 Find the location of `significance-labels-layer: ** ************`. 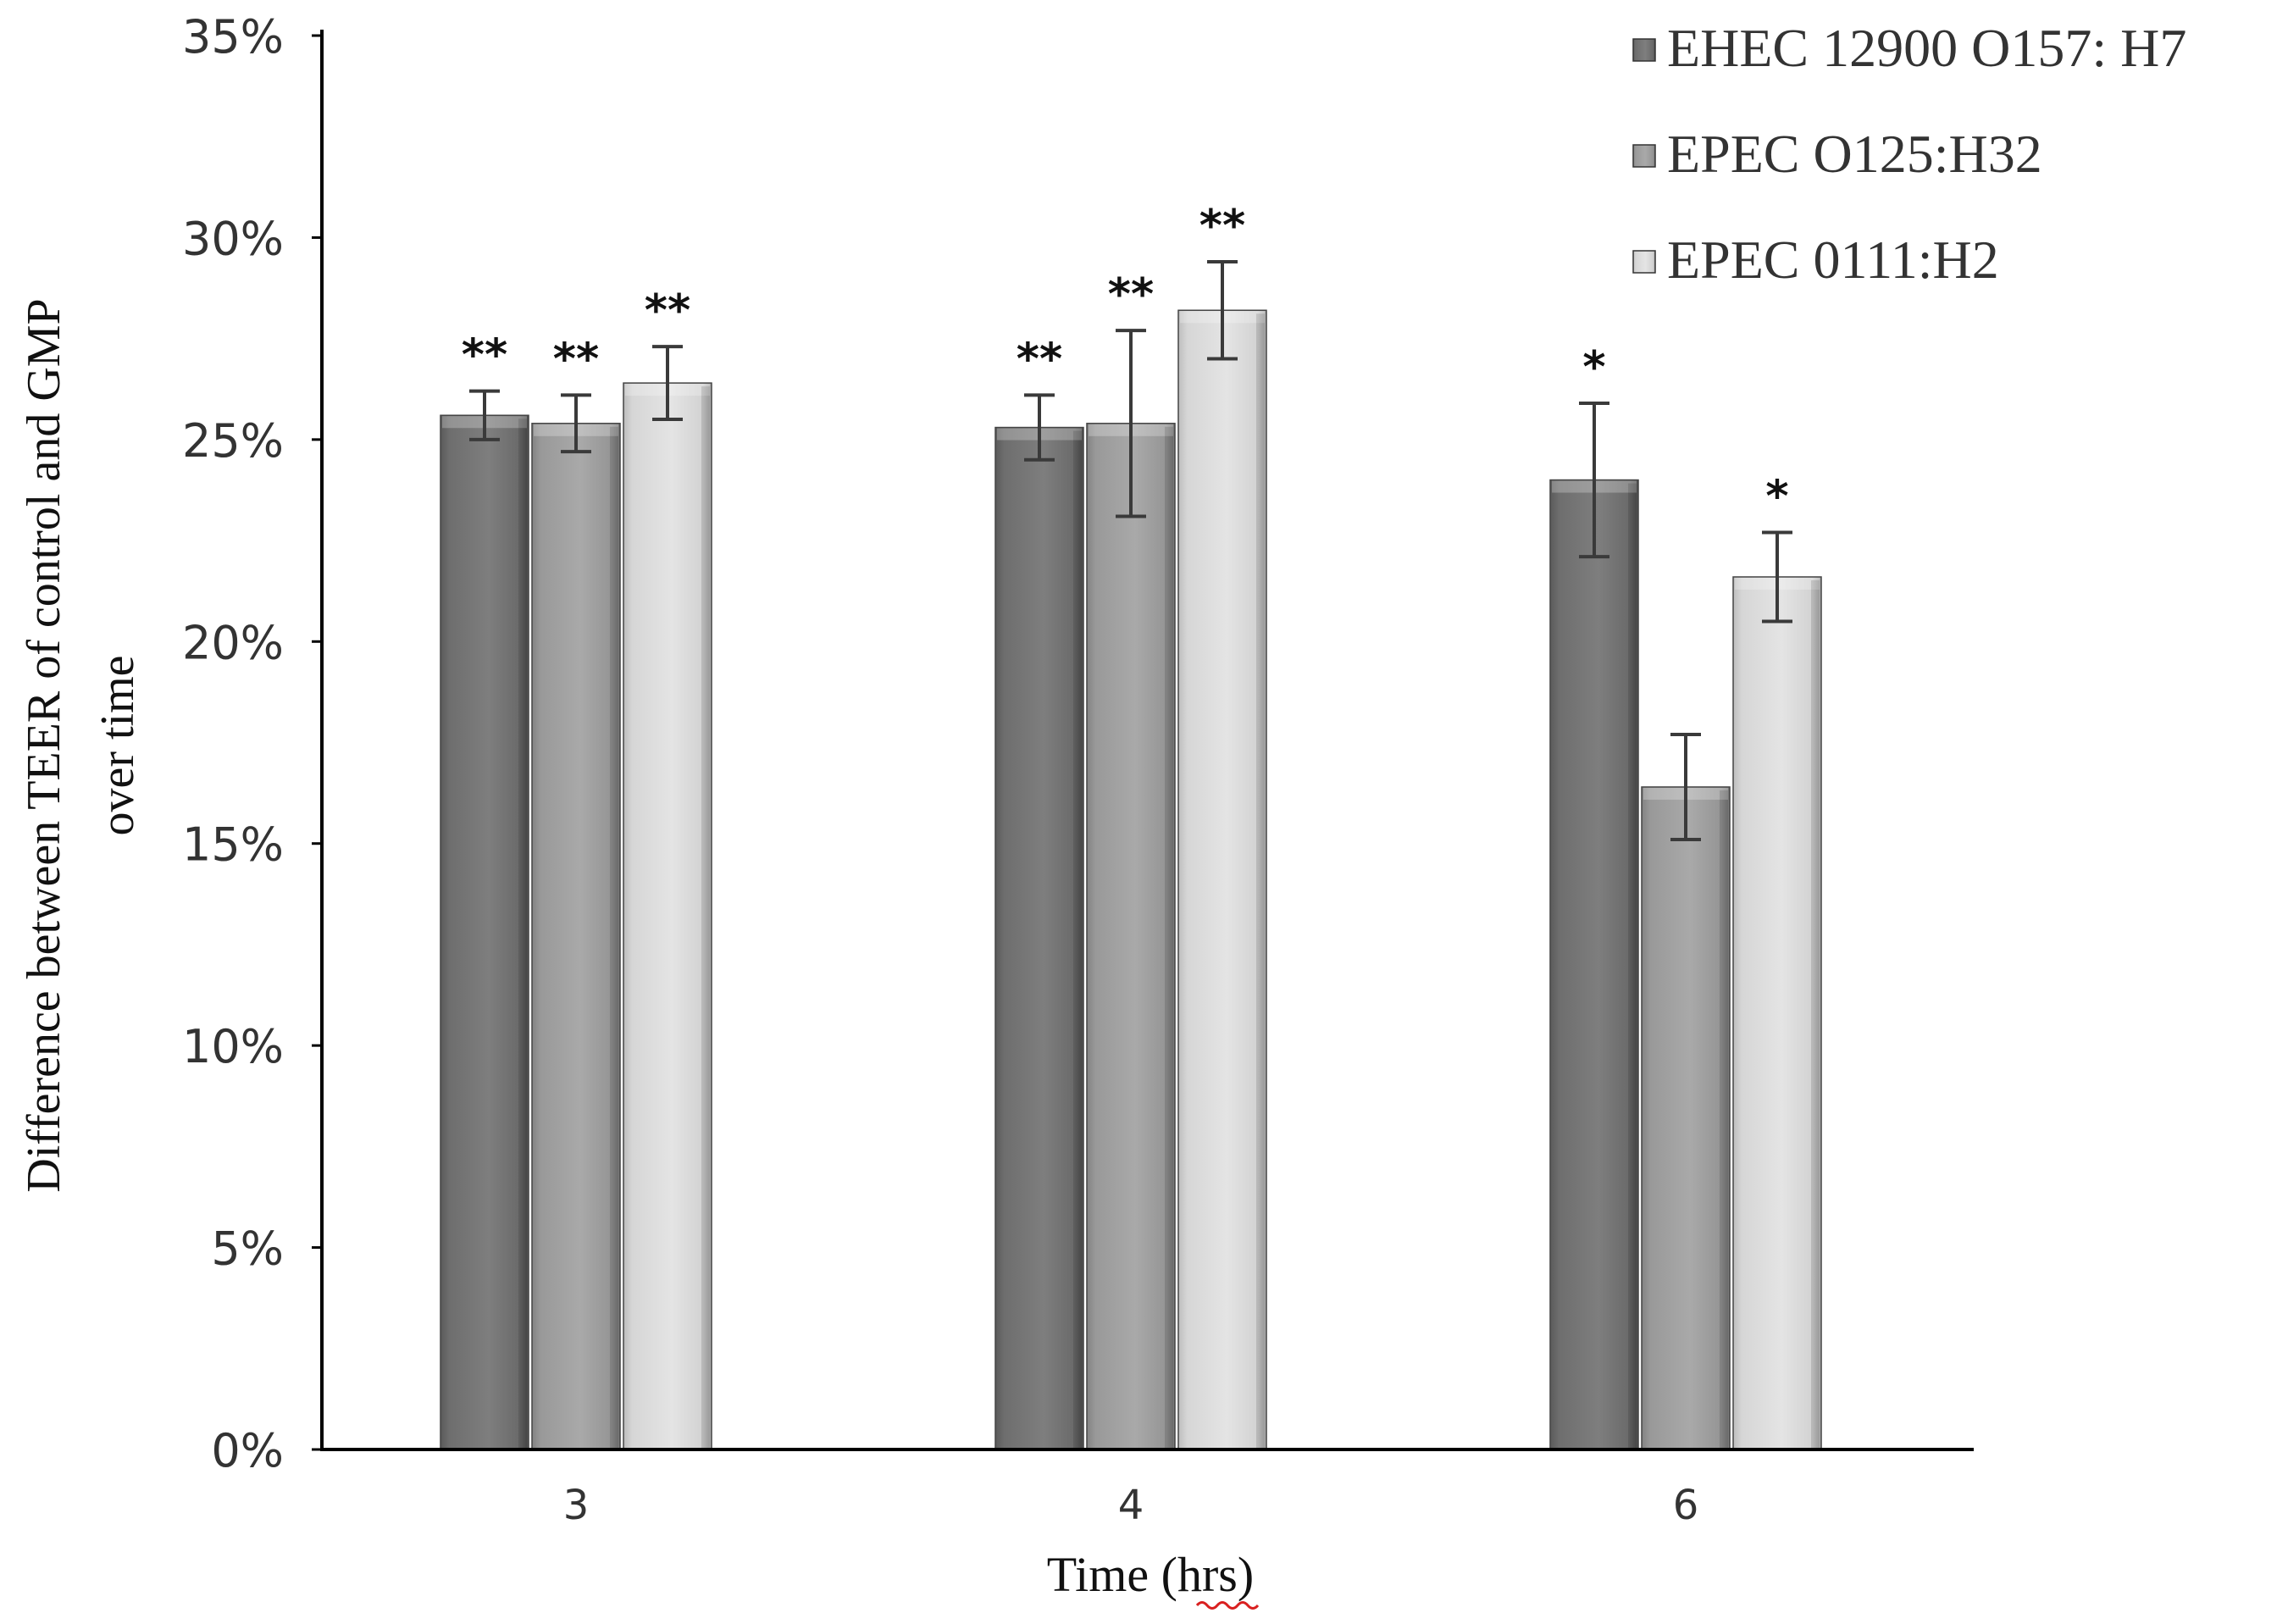

significance-labels-layer: ** ************ is located at coordinates (1125, 362).